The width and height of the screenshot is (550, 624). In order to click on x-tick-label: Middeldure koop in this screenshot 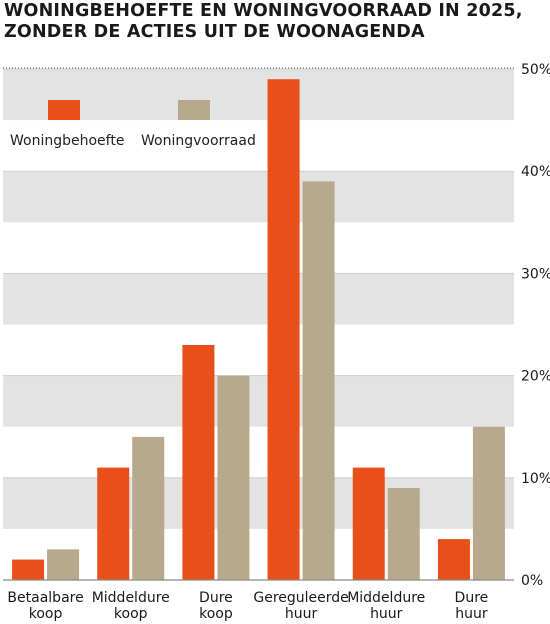, I will do `click(131, 606)`.